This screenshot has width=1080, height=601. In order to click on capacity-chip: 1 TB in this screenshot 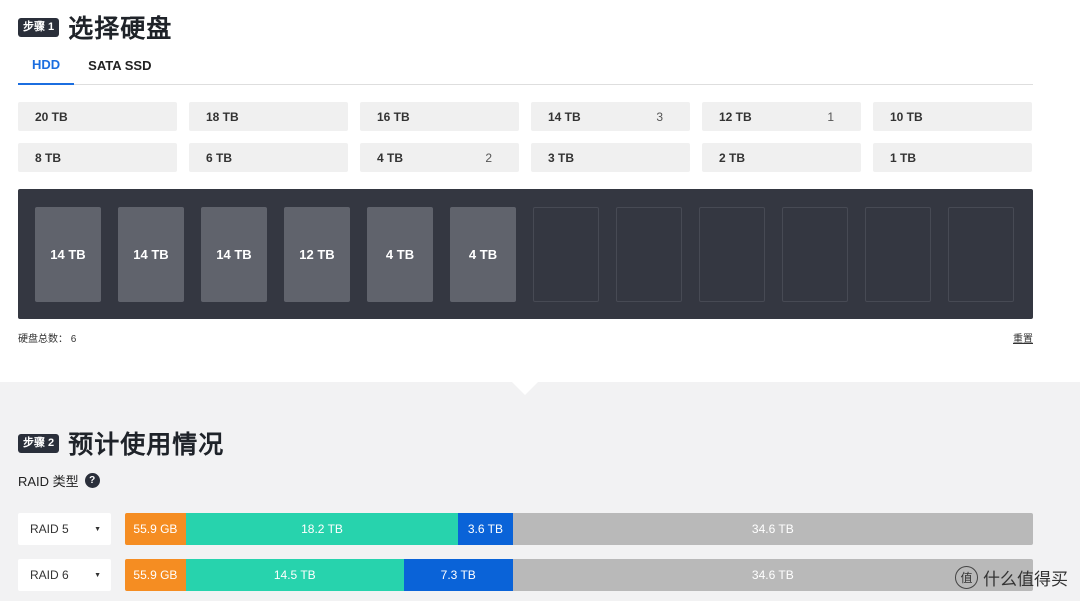, I will do `click(952, 157)`.